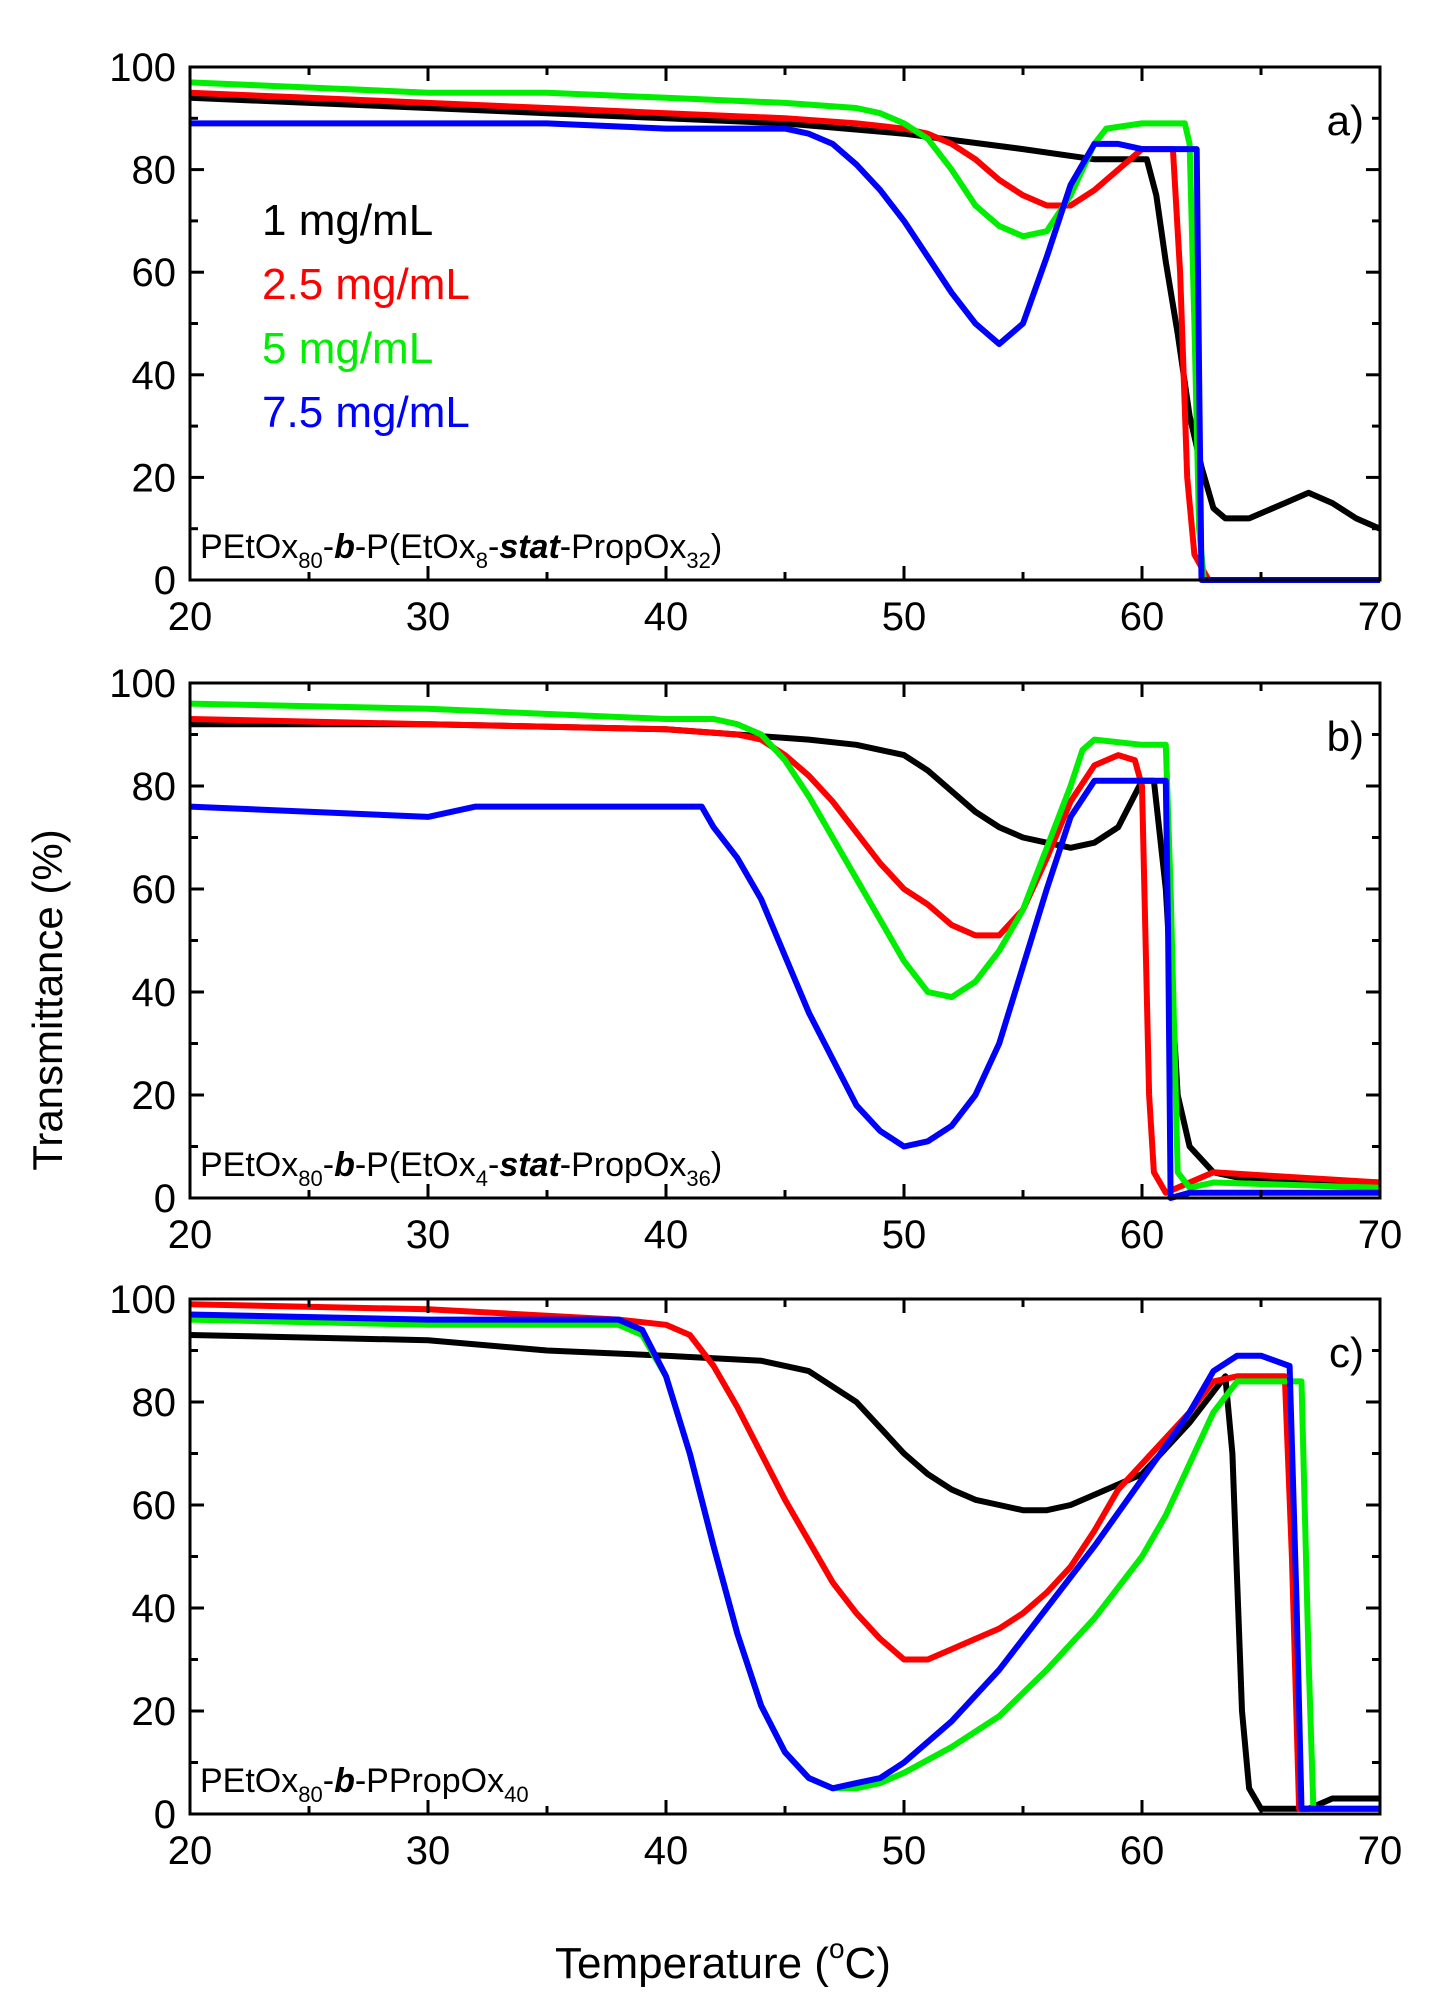 This screenshot has height=1999, width=1446. I want to click on sample-label: PEtOx80-b-P(EtOx8-stat-PropOx32), so click(461, 550).